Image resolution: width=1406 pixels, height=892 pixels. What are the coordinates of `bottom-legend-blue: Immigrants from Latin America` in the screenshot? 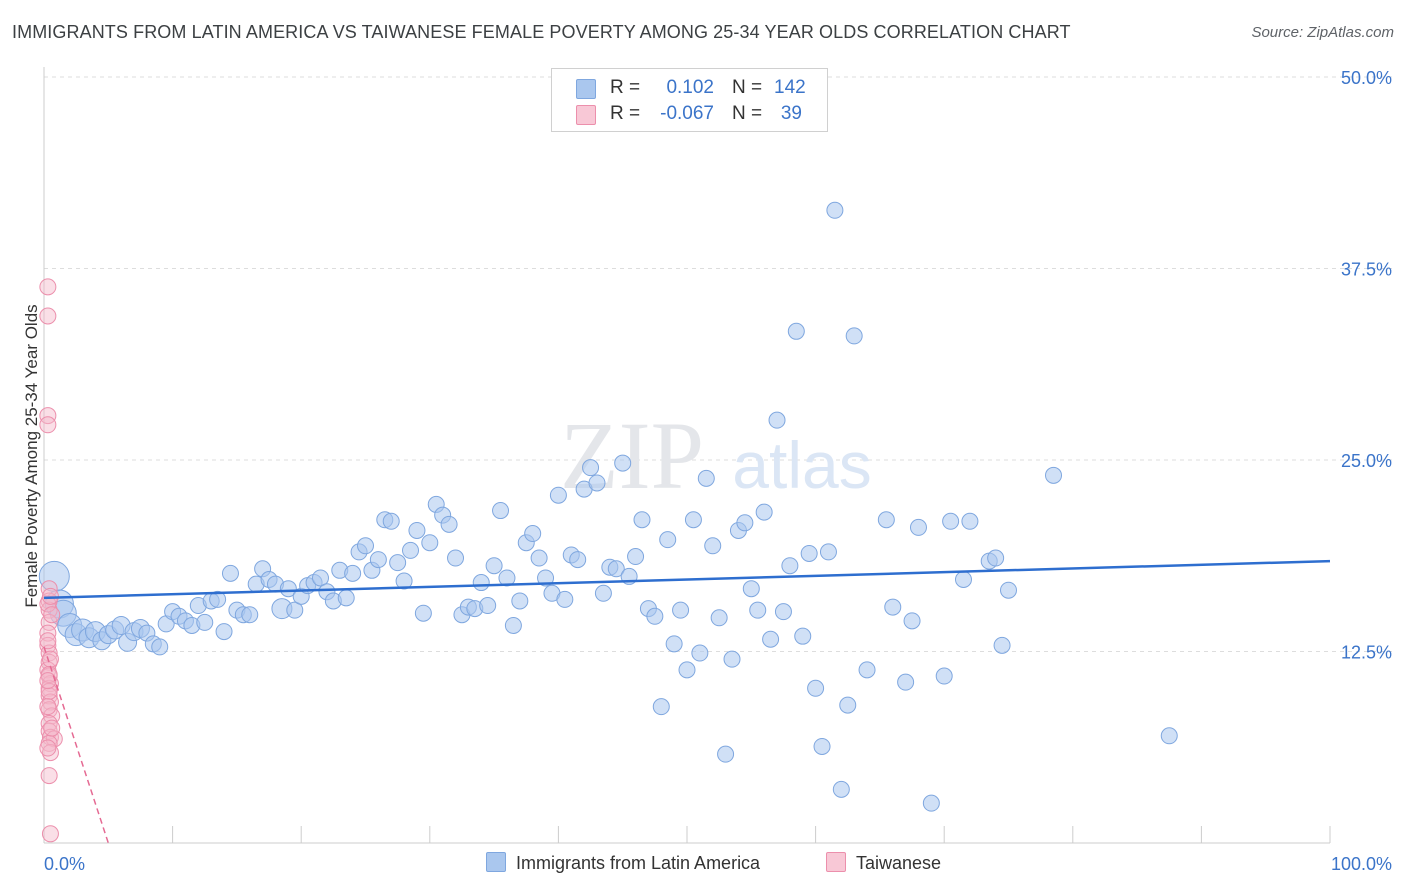 It's located at (623, 864).